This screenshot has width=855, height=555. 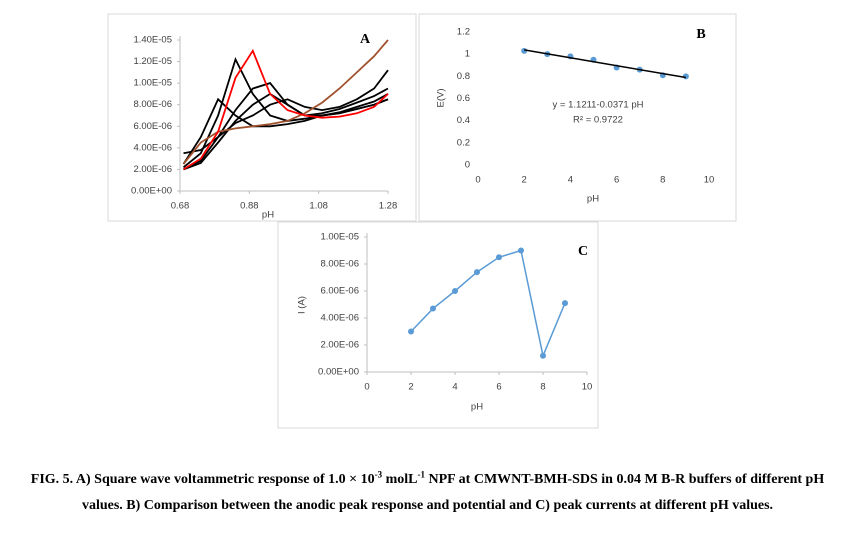 What do you see at coordinates (152, 61) in the screenshot?
I see `y-tick-label: 1.20E-05` at bounding box center [152, 61].